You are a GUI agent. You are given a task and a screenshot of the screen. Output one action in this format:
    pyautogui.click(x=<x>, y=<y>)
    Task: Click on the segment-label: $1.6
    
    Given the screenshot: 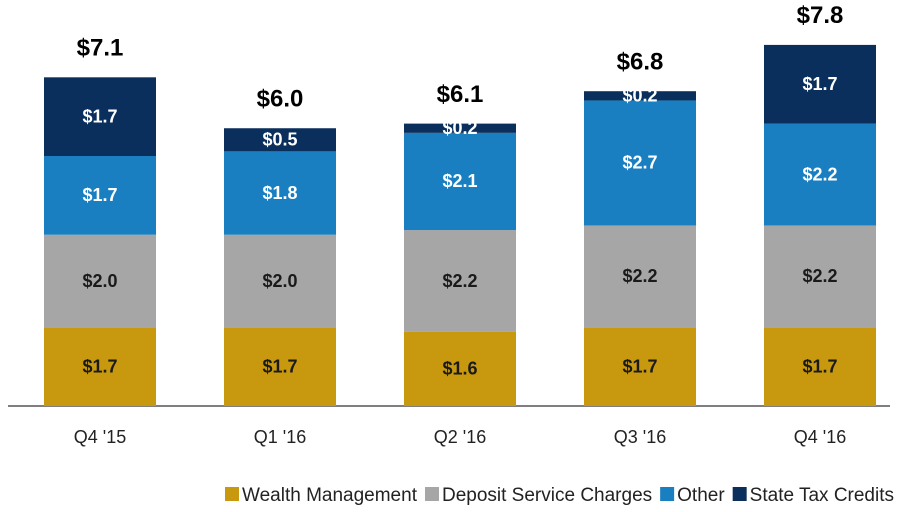 What is the action you would take?
    pyautogui.click(x=459, y=369)
    